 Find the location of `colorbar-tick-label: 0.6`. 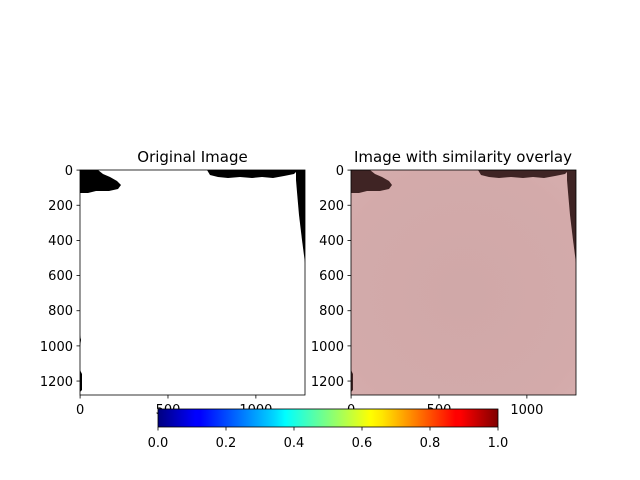

colorbar-tick-label: 0.6 is located at coordinates (362, 443).